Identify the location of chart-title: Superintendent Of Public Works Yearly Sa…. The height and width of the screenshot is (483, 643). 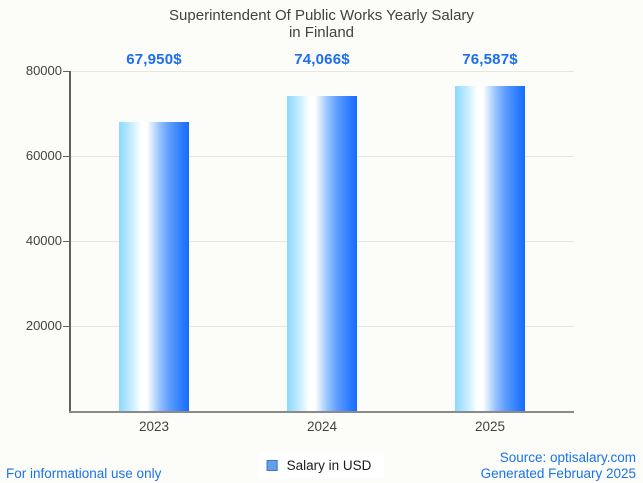
(321, 24).